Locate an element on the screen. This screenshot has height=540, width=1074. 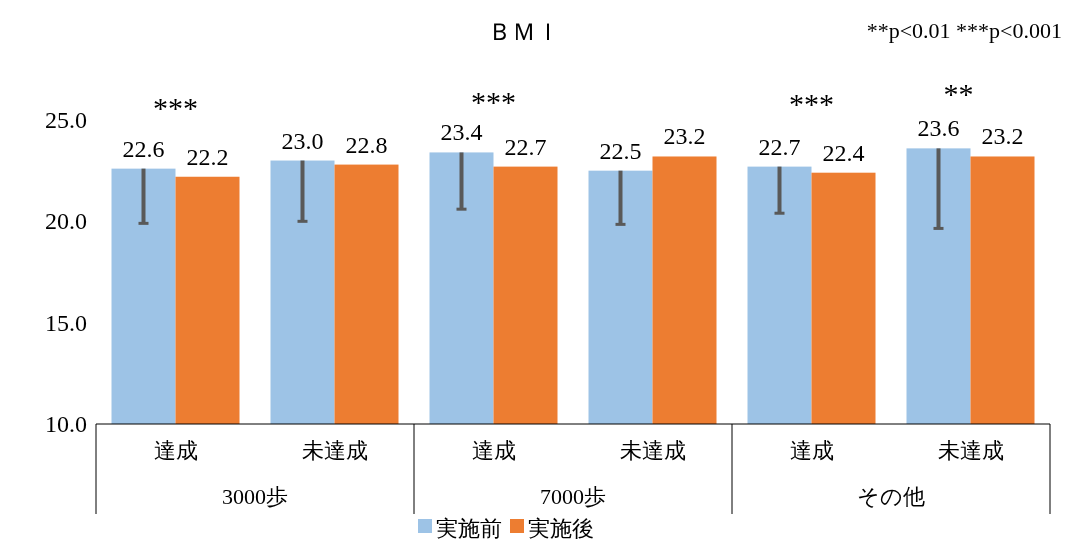
data-label: 23.4 is located at coordinates (461, 132).